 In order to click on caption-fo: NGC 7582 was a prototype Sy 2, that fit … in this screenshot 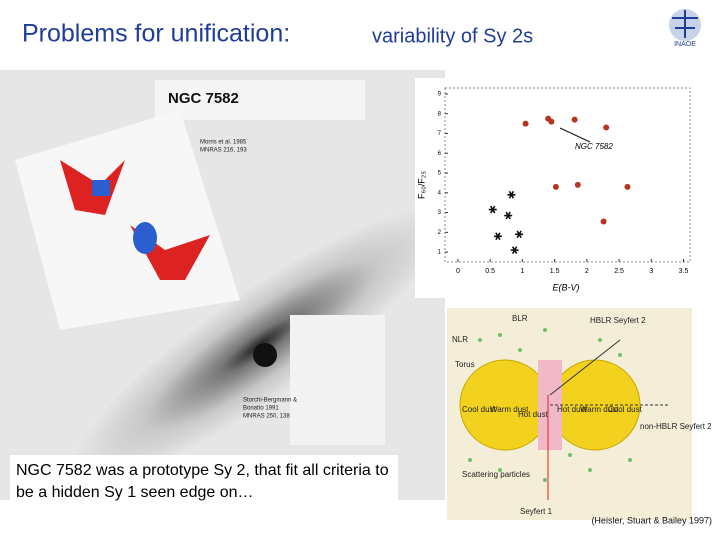, I will do `click(202, 481)`.